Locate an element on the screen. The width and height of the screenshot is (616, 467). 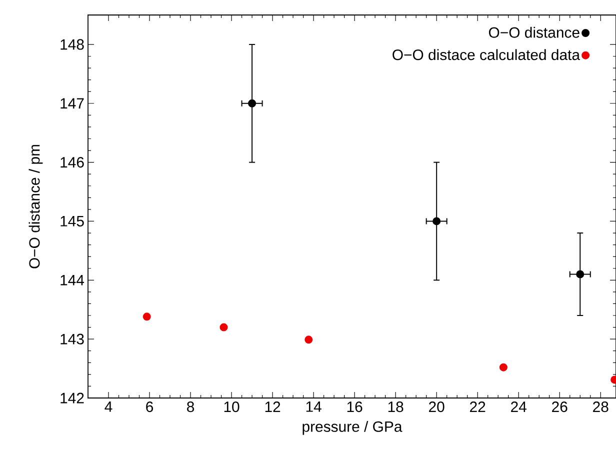
y-tick-label: 145 is located at coordinates (72, 221).